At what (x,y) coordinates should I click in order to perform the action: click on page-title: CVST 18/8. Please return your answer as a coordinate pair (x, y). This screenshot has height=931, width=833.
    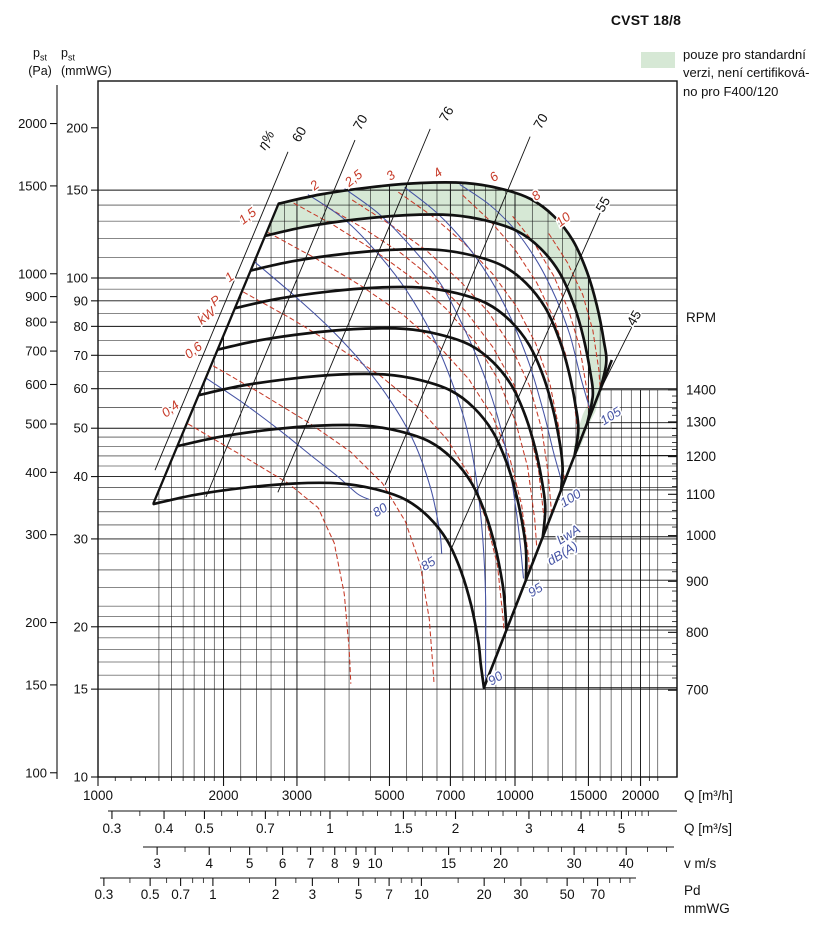
    Looking at the image, I should click on (646, 20).